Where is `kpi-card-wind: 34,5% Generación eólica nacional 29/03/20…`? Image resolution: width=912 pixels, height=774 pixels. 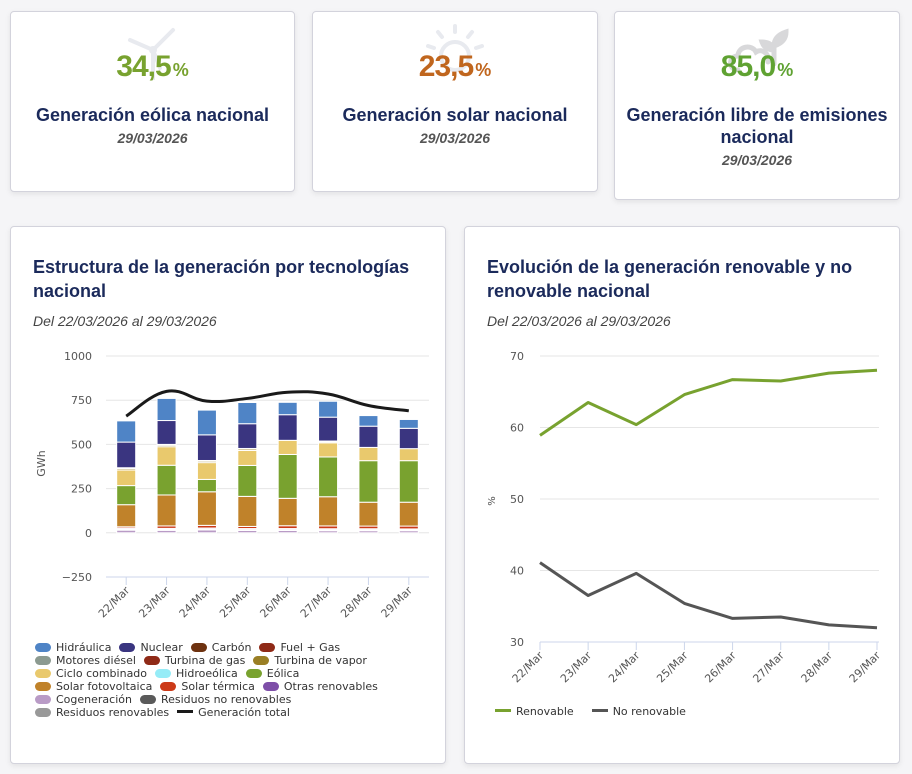 kpi-card-wind: 34,5% Generación eólica nacional 29/03/20… is located at coordinates (152, 101).